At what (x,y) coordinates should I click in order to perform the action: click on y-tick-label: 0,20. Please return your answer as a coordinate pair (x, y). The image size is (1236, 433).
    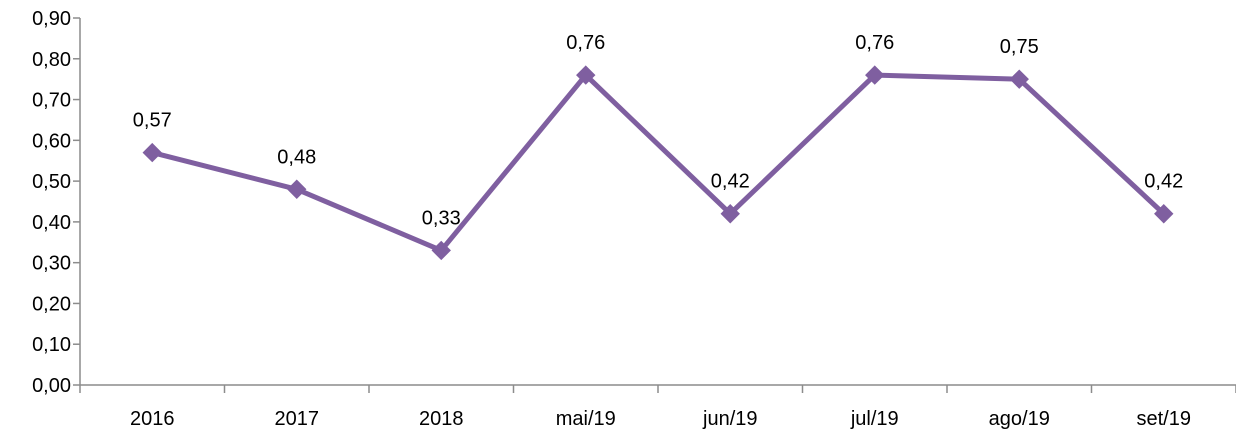
    Looking at the image, I should click on (51, 304).